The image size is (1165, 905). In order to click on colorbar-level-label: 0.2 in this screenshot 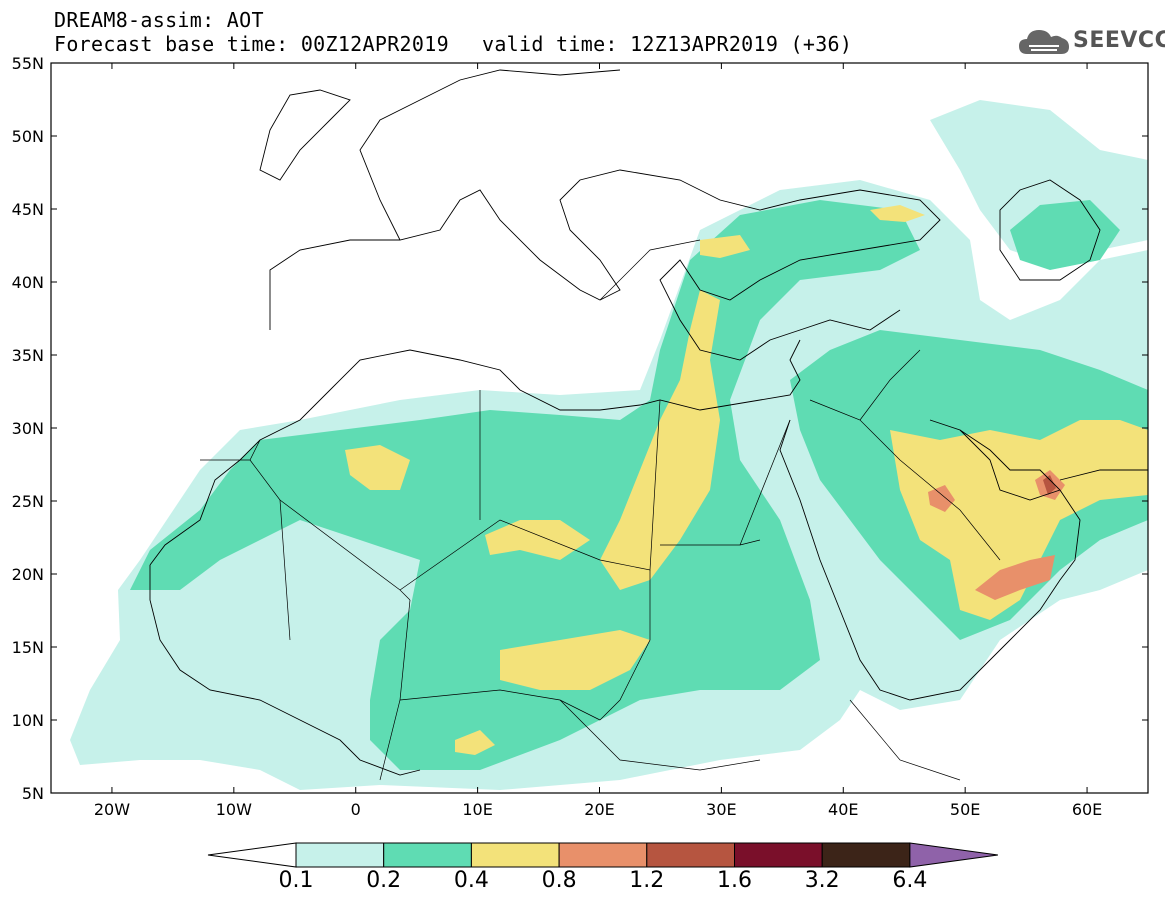, I will do `click(384, 880)`.